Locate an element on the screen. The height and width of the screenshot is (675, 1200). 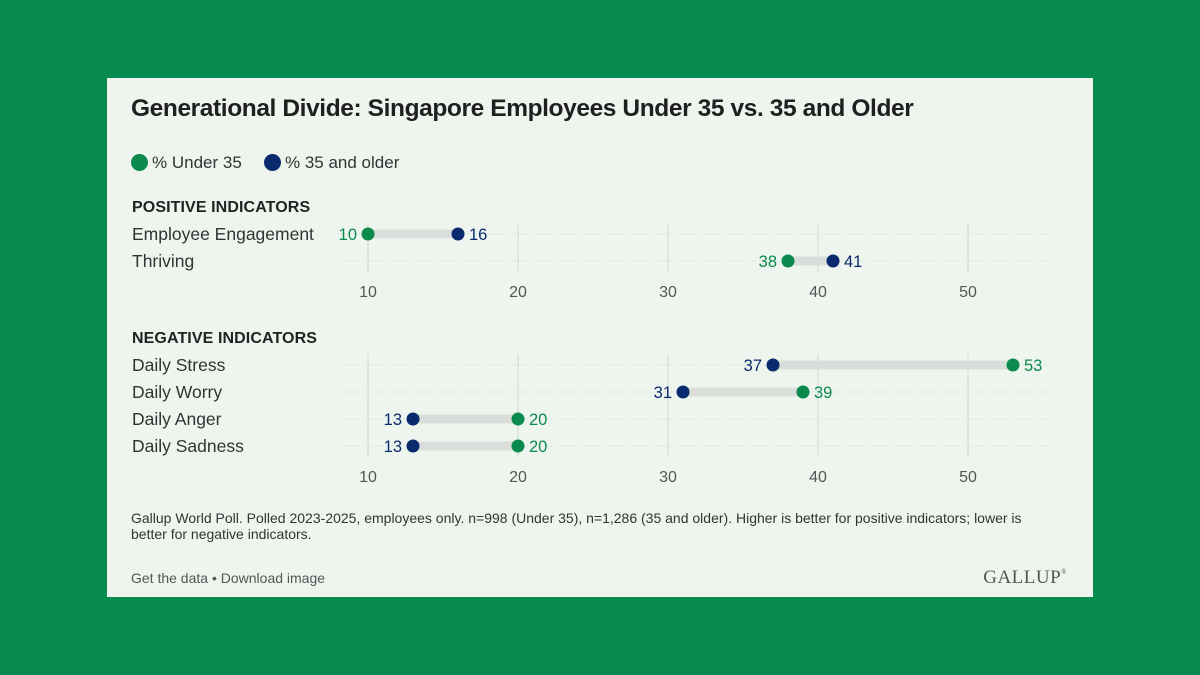
row-label-daily-anger: Daily Anger is located at coordinates (177, 419).